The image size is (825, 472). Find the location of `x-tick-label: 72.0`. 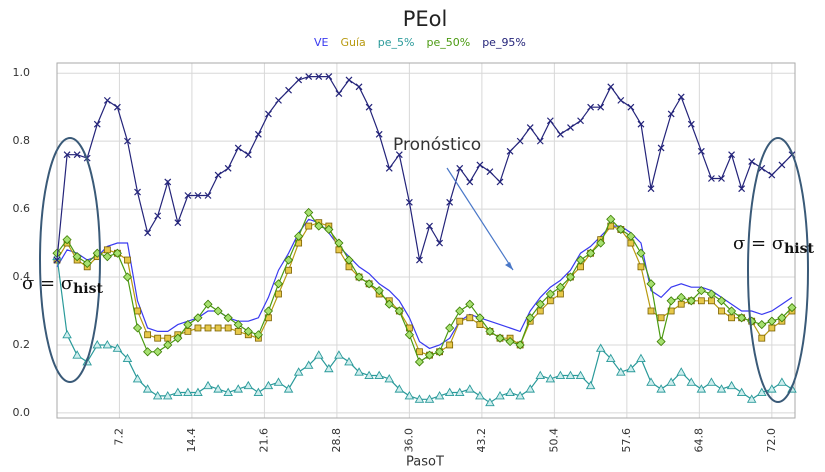

x-tick-label: 72.0 is located at coordinates (771, 440).